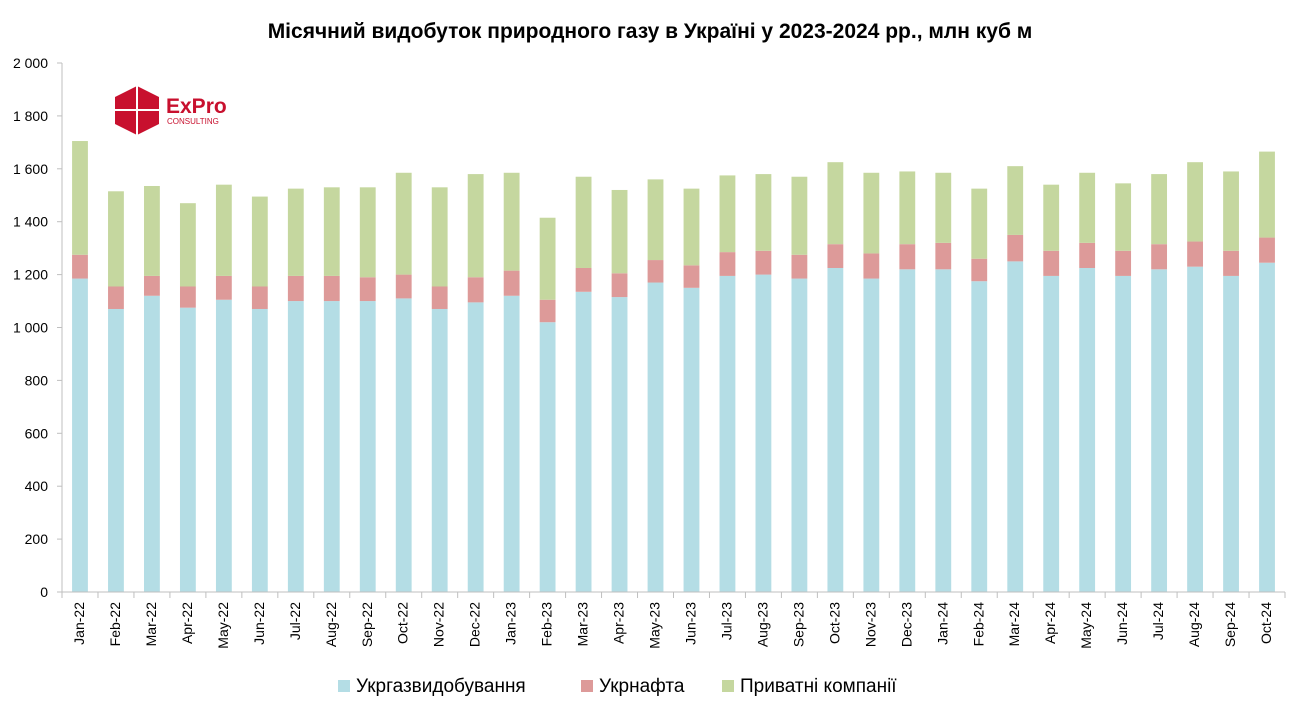 The width and height of the screenshot is (1300, 714). I want to click on x-tick-label: Jun-23, so click(690, 623).